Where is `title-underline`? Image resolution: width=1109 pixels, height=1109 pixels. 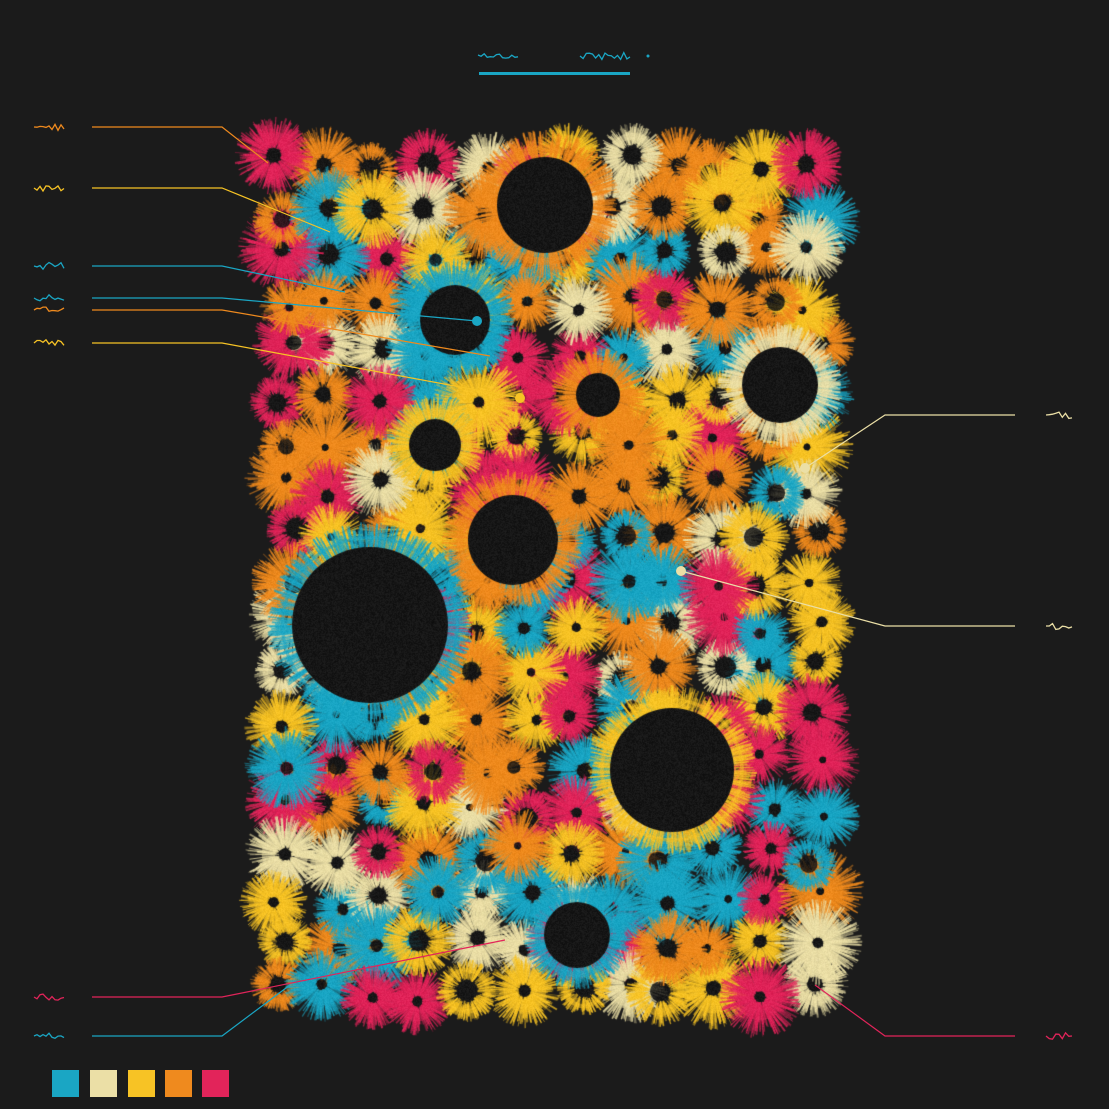
title-underline is located at coordinates (554, 73).